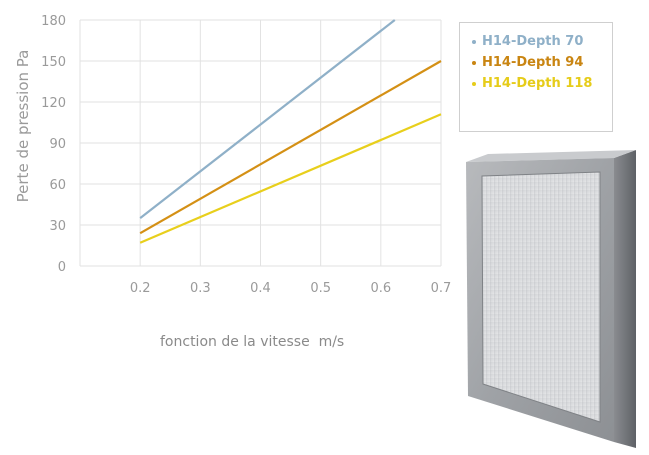  What do you see at coordinates (57, 226) in the screenshot?
I see `y-tick-label: 30` at bounding box center [57, 226].